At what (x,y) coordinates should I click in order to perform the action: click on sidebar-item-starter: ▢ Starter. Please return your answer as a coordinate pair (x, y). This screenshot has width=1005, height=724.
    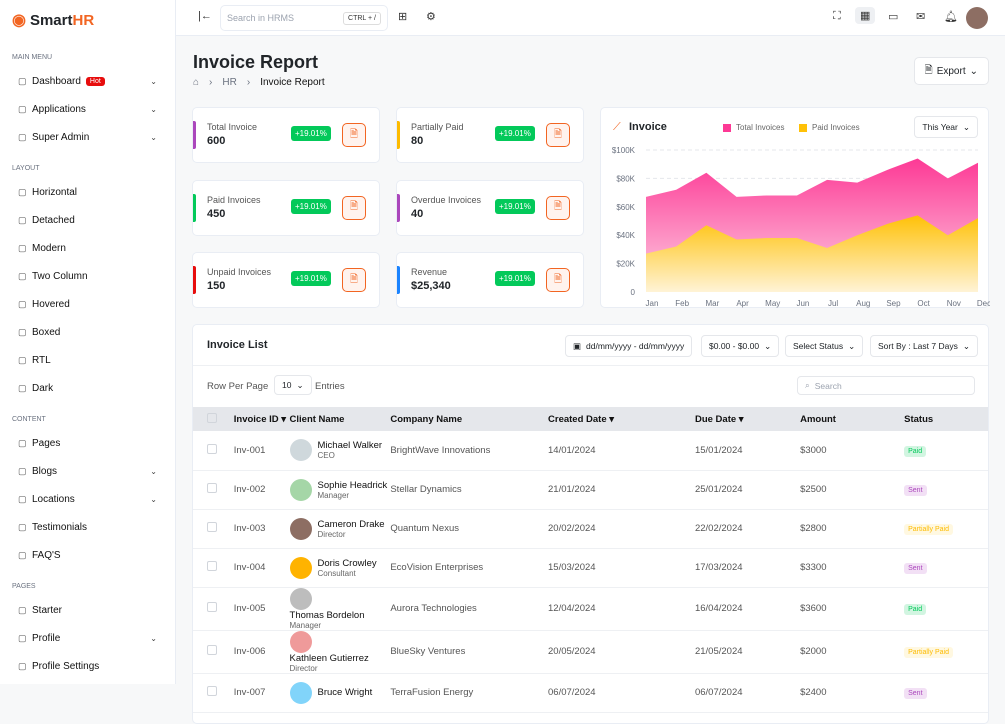
    Looking at the image, I should click on (40, 610).